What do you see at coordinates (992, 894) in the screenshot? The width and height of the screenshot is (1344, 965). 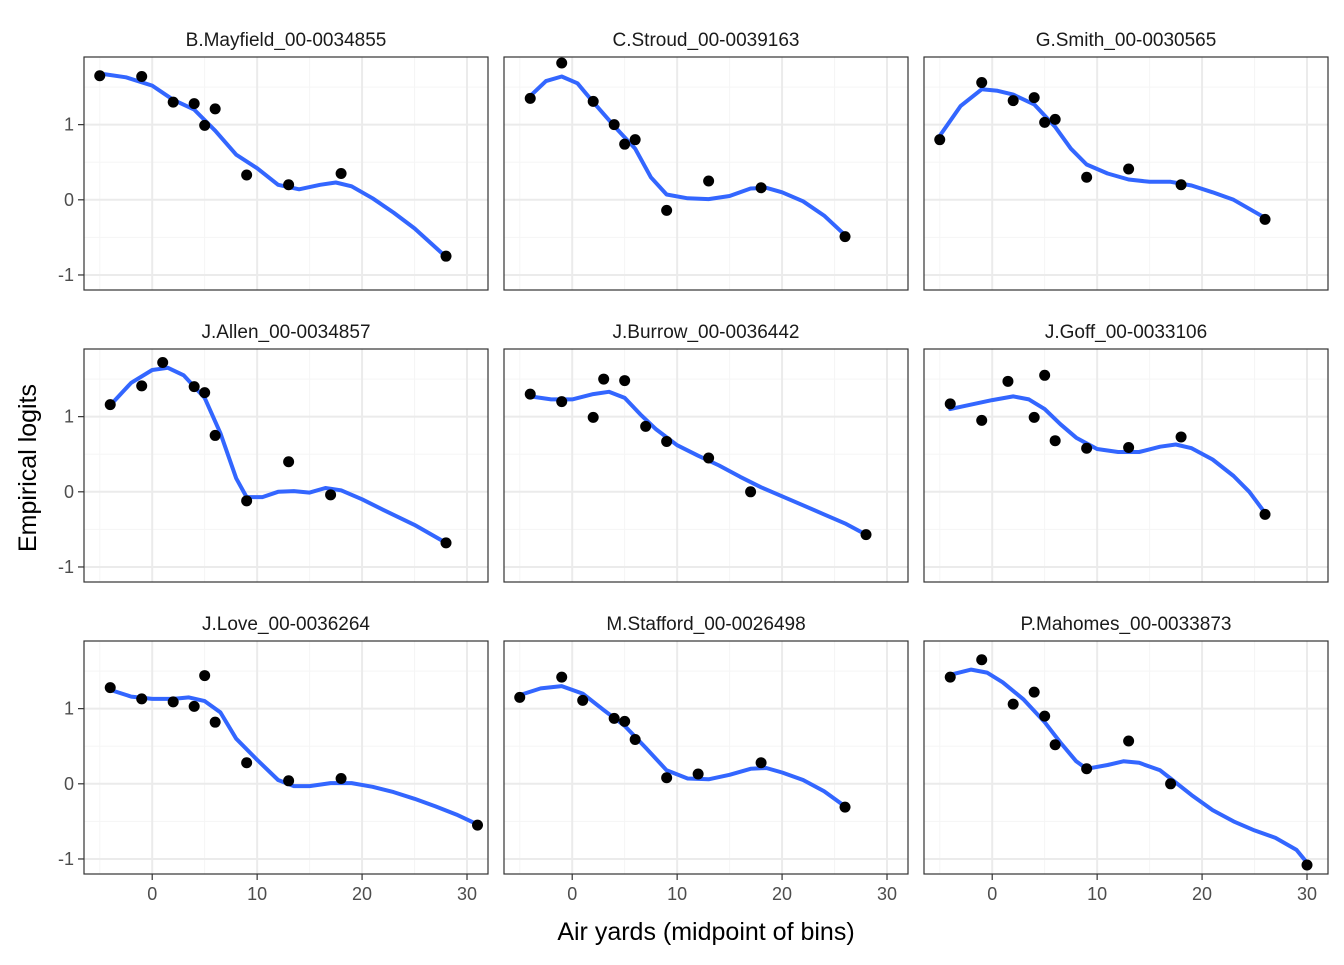 I see `x-tick-label: 0` at bounding box center [992, 894].